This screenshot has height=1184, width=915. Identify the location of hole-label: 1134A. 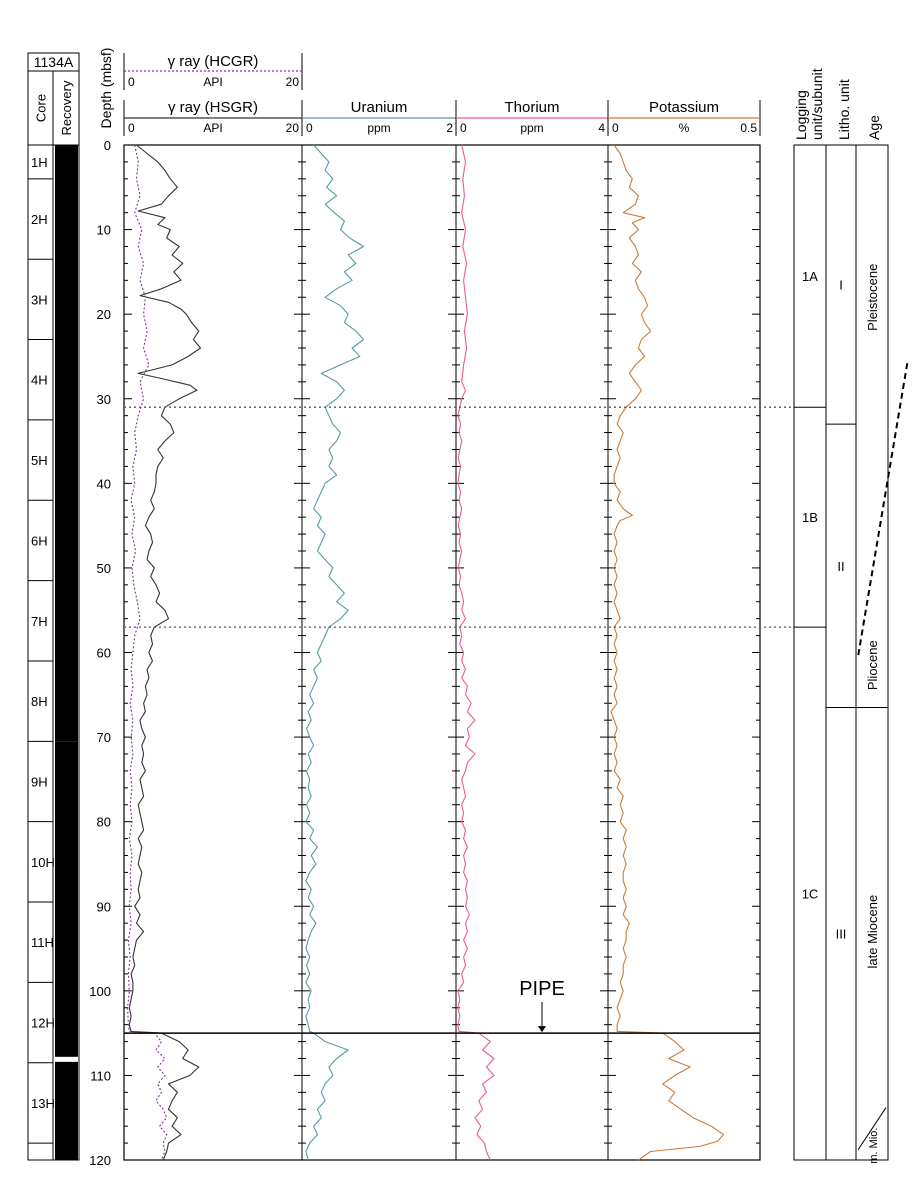
(54, 62).